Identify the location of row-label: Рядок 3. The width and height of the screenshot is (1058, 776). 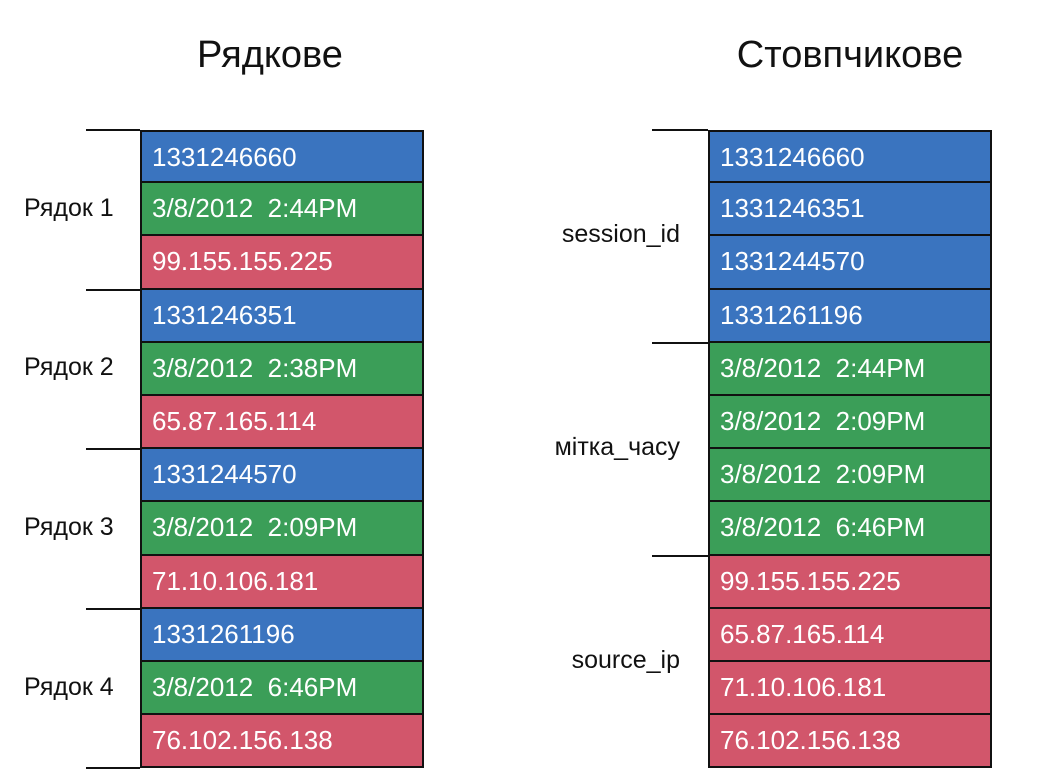
(69, 527).